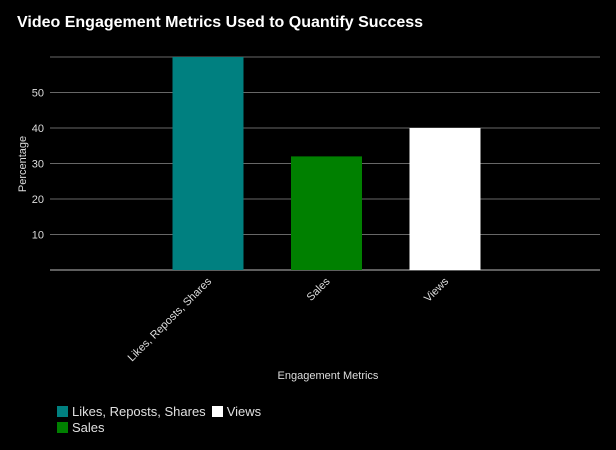 This screenshot has height=450, width=616. I want to click on y-tick-label: 40, so click(38, 129).